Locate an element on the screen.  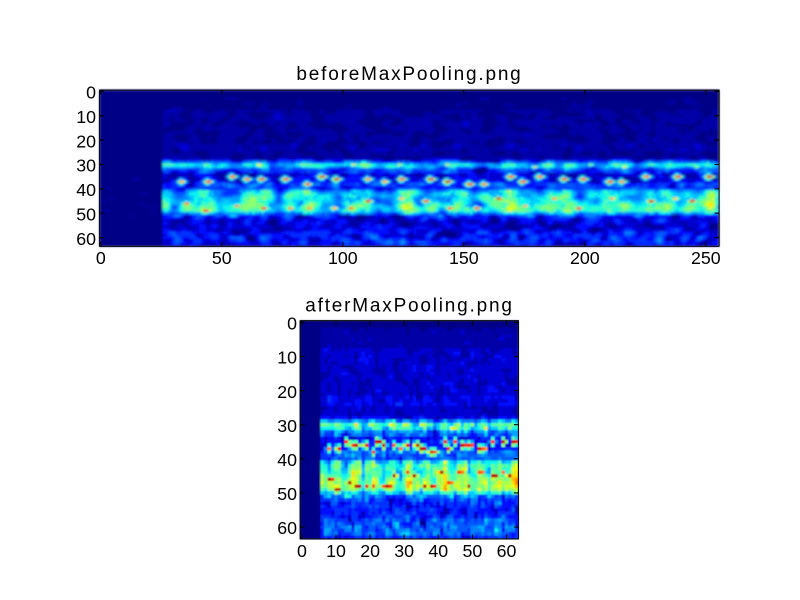
svg-text: 100 is located at coordinates (343, 258).